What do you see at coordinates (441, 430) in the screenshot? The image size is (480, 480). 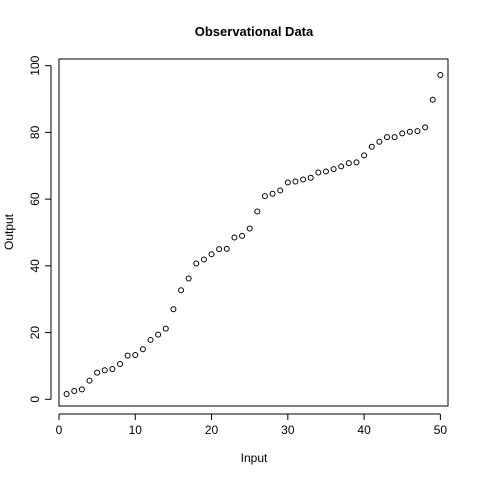 I see `x-tick-label: 50` at bounding box center [441, 430].